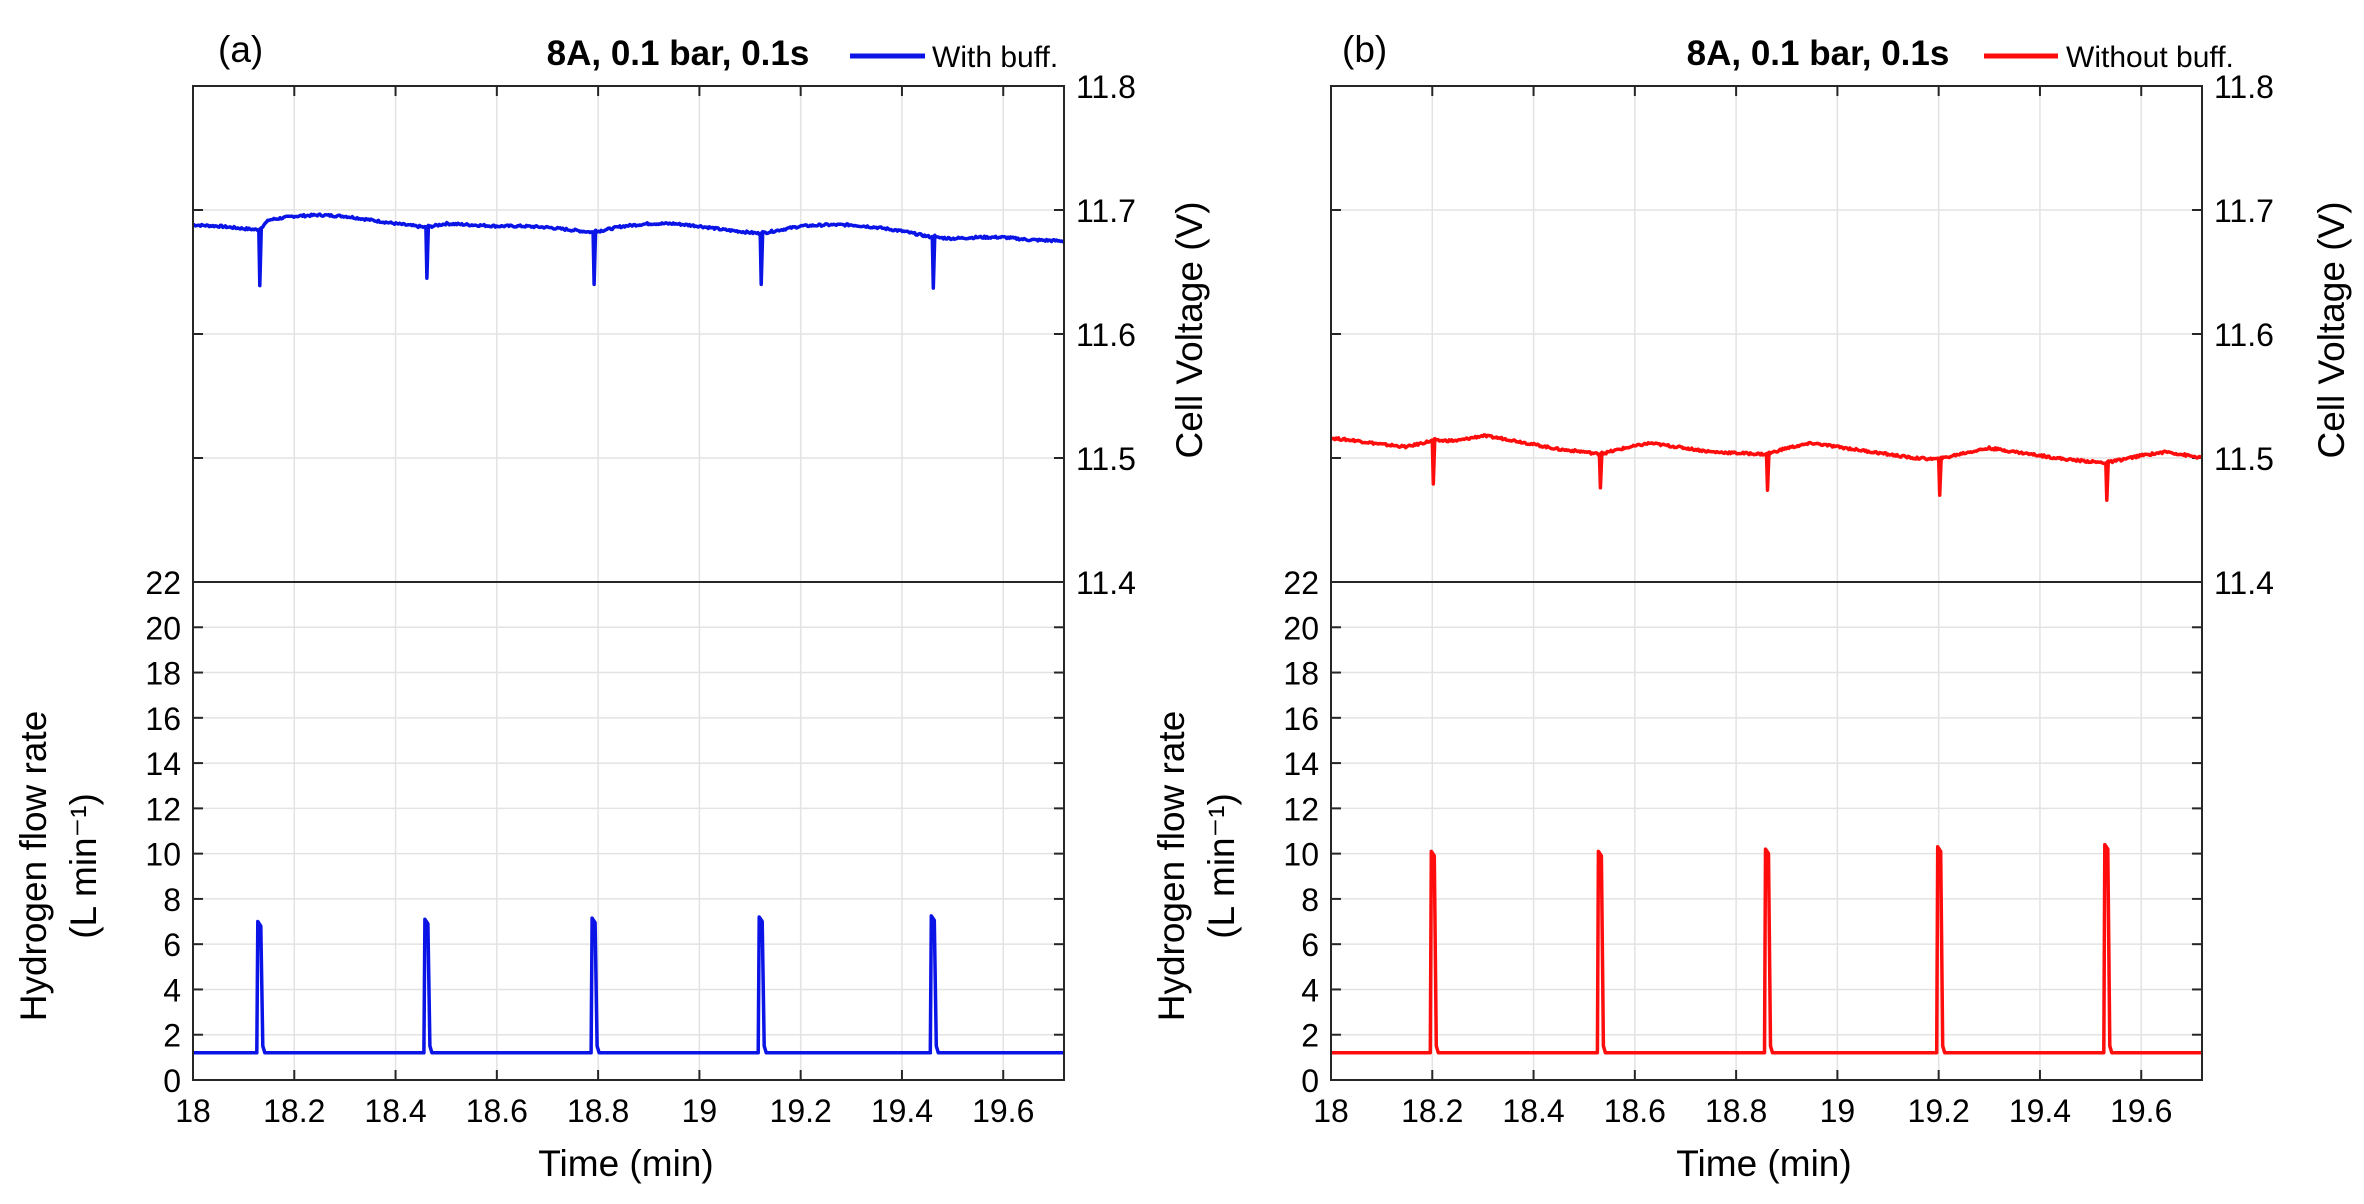  I want to click on panel-b-label: (b), so click(1364, 49).